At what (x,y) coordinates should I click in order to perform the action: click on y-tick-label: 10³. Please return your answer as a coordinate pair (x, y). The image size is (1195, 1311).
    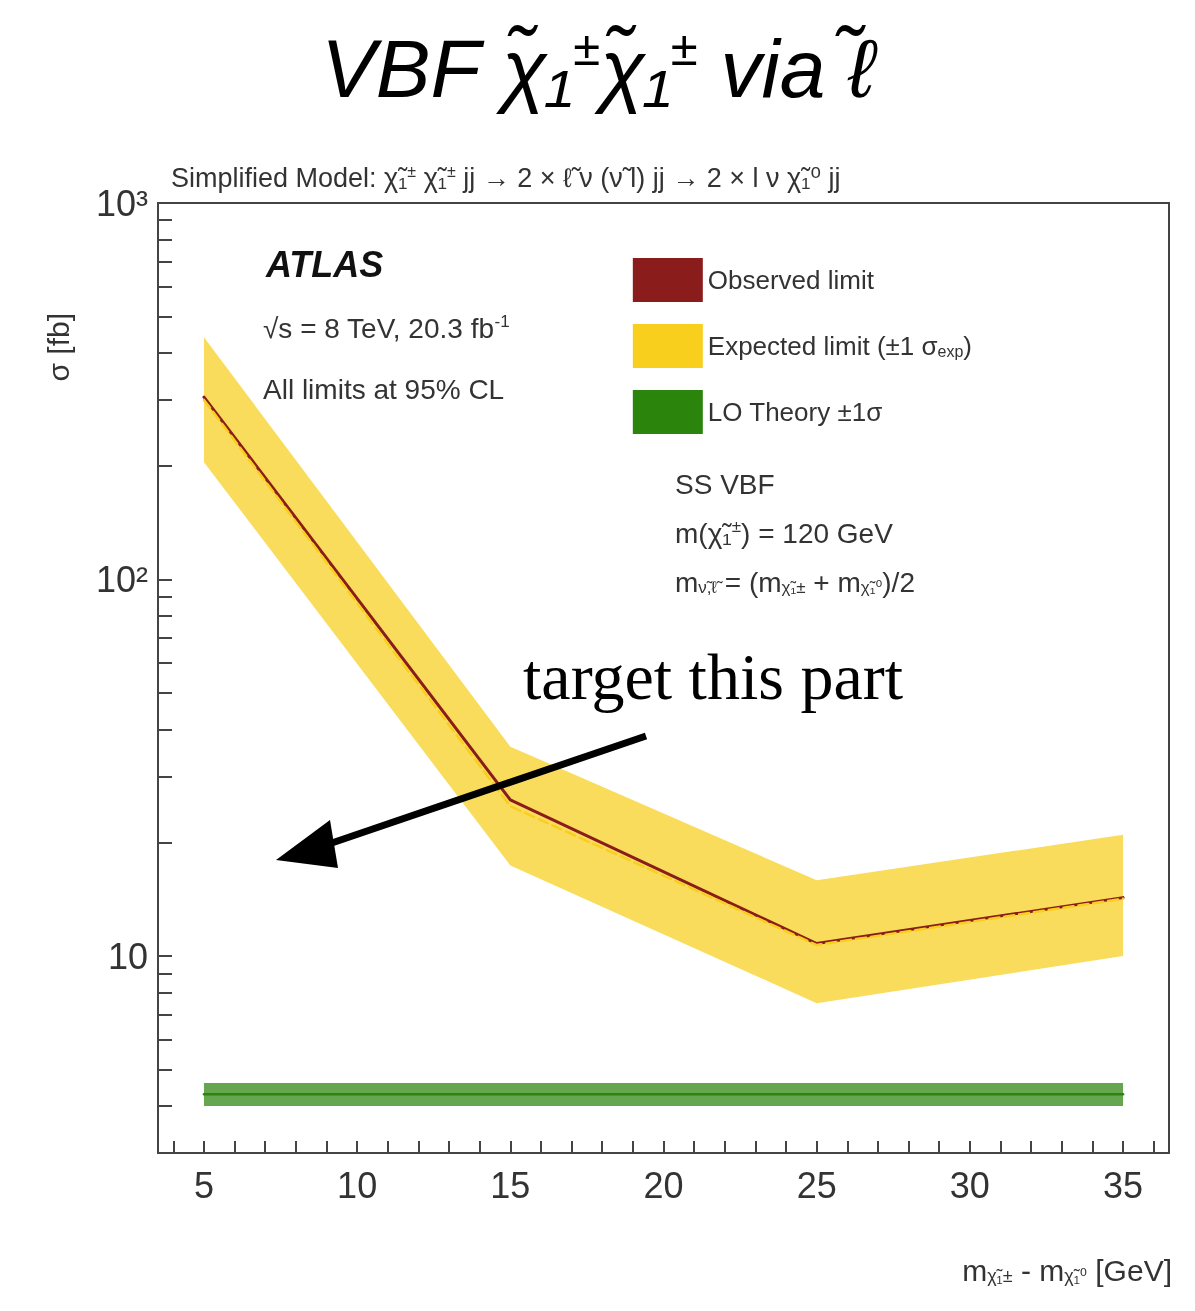
    Looking at the image, I should click on (122, 203).